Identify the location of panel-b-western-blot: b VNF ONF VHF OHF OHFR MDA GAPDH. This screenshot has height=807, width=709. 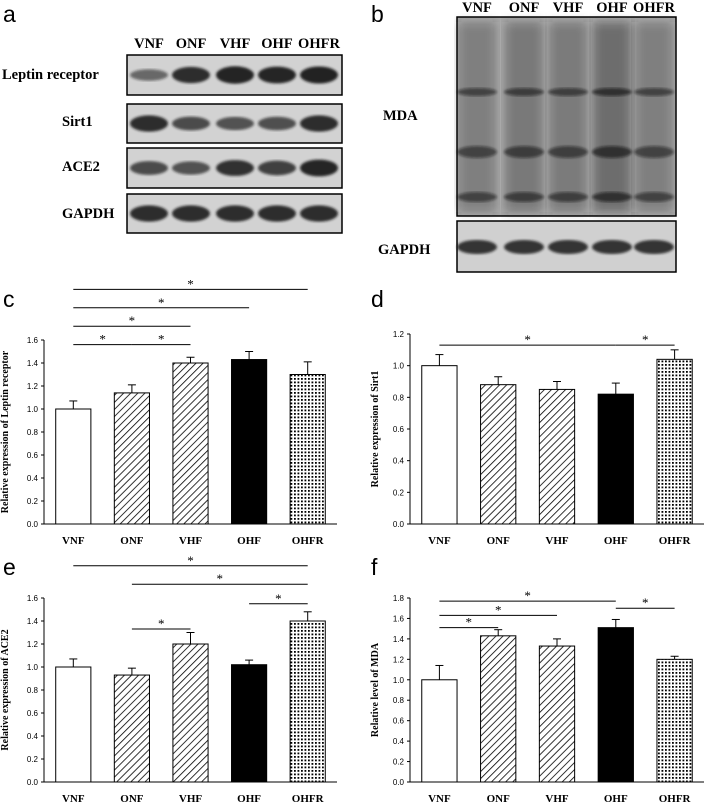
(524, 136).